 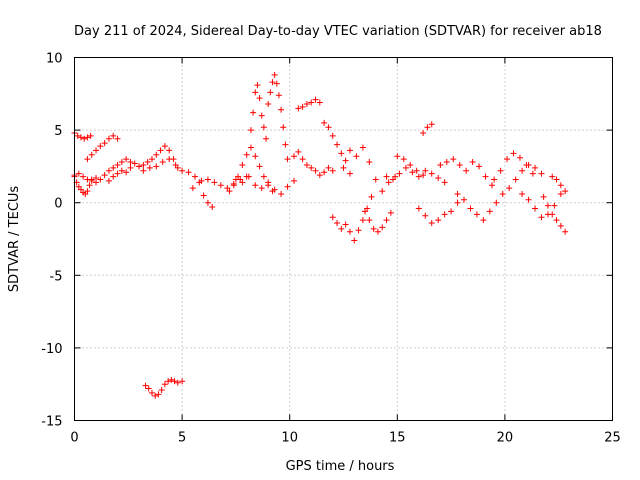 I want to click on y-tick-label: -10, so click(x=51, y=349).